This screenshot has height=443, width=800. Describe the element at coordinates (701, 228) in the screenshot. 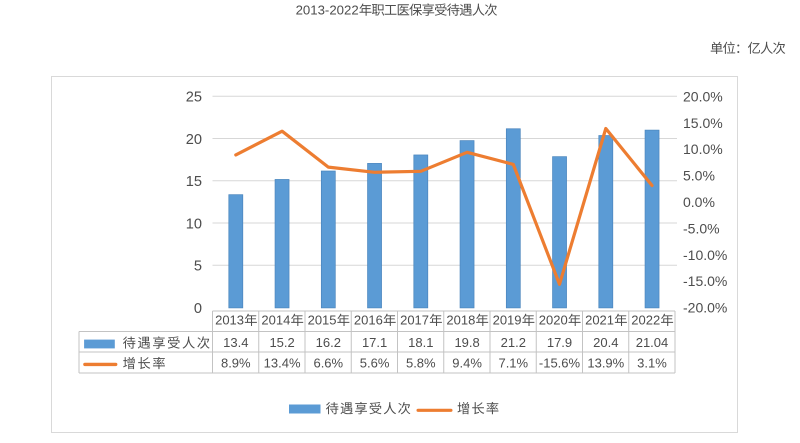

I see `svg-text: -5.0%` at that location.